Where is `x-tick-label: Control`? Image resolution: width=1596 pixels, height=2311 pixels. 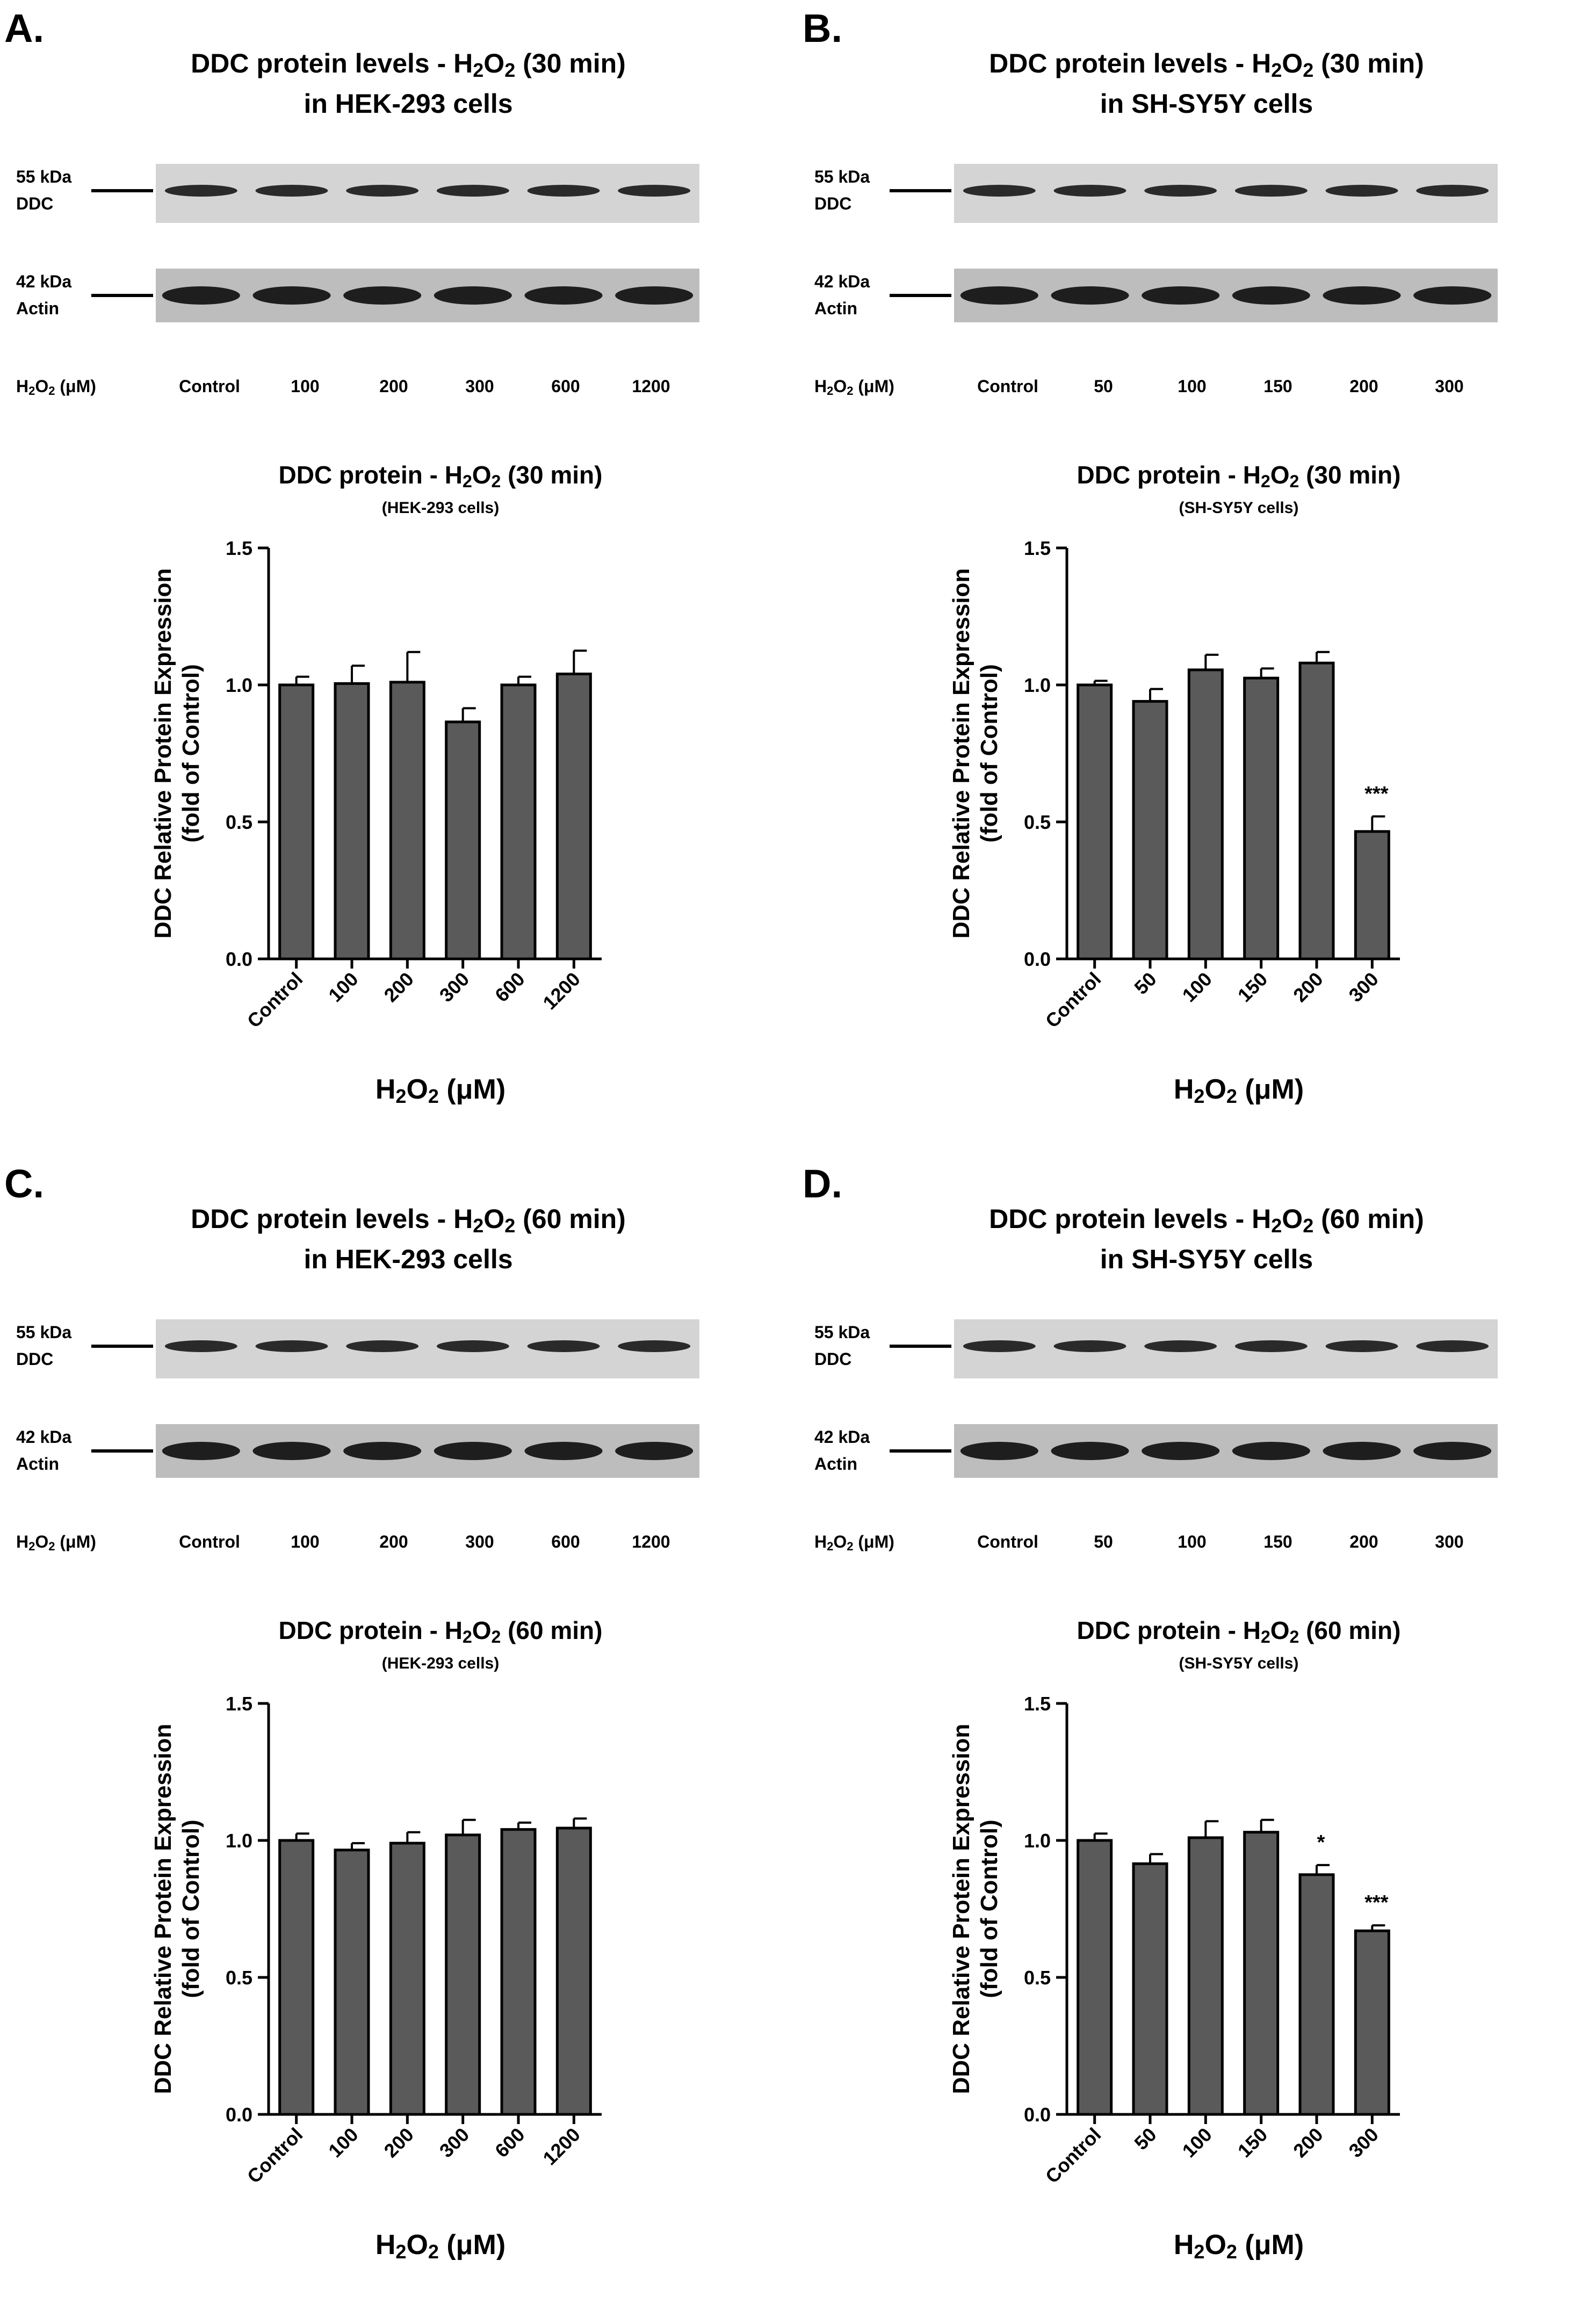 x-tick-label: Control is located at coordinates (1073, 1000).